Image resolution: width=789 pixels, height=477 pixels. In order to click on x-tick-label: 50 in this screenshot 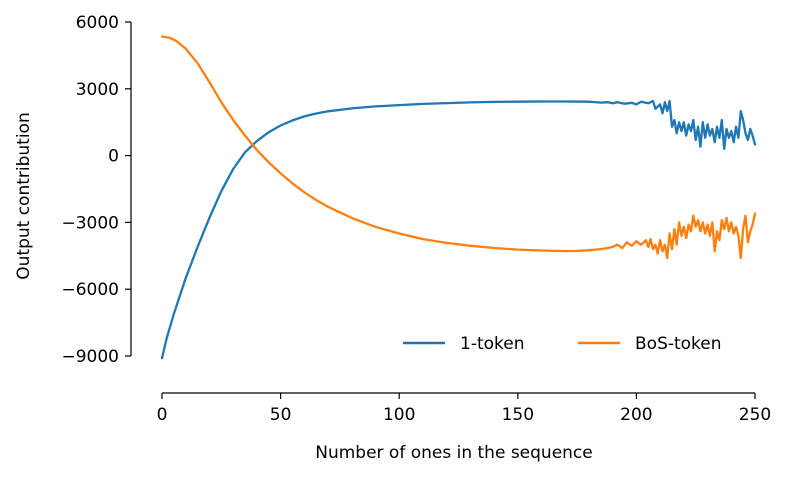, I will do `click(281, 415)`.